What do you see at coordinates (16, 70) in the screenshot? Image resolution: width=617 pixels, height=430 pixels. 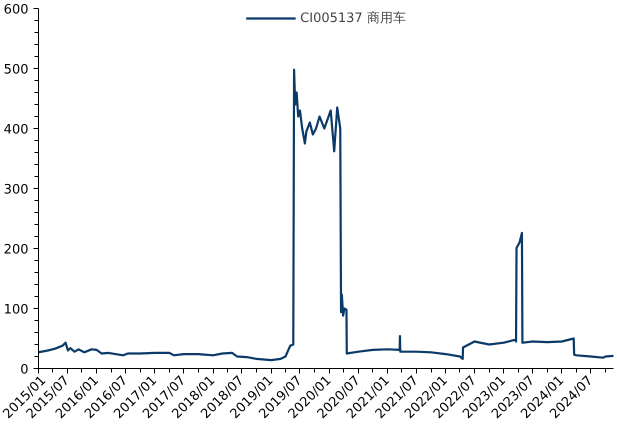 I see `y-tick-label: 500` at bounding box center [16, 70].